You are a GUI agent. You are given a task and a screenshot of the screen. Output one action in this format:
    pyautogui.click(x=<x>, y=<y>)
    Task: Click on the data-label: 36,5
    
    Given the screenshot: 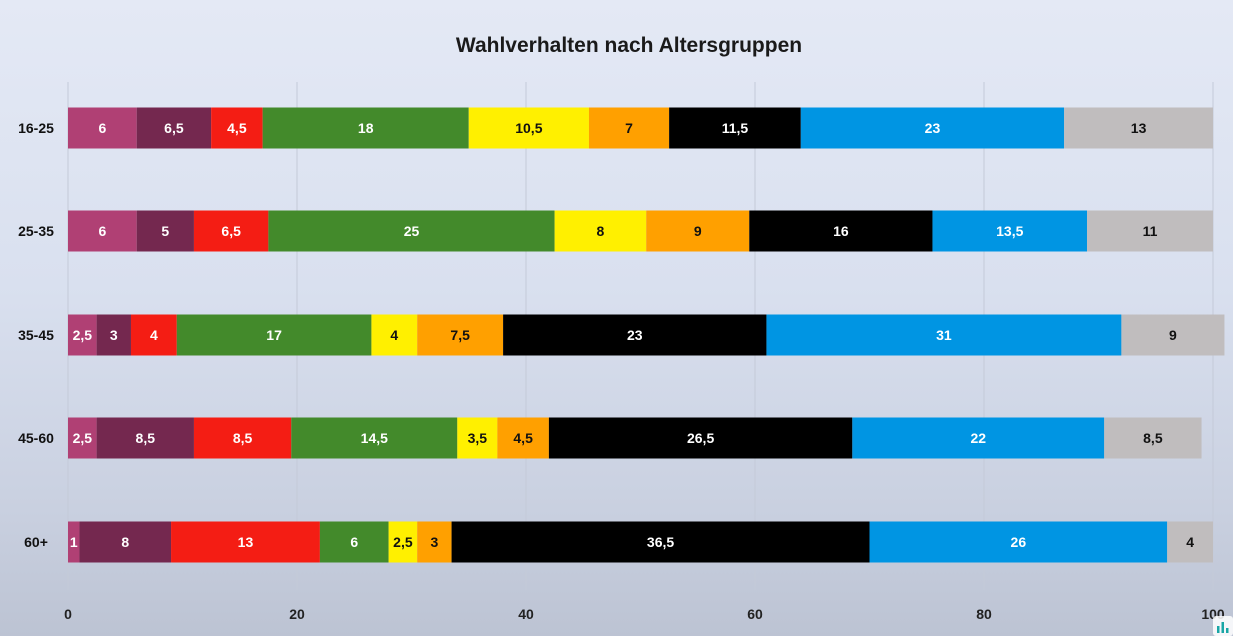 What is the action you would take?
    pyautogui.click(x=660, y=542)
    